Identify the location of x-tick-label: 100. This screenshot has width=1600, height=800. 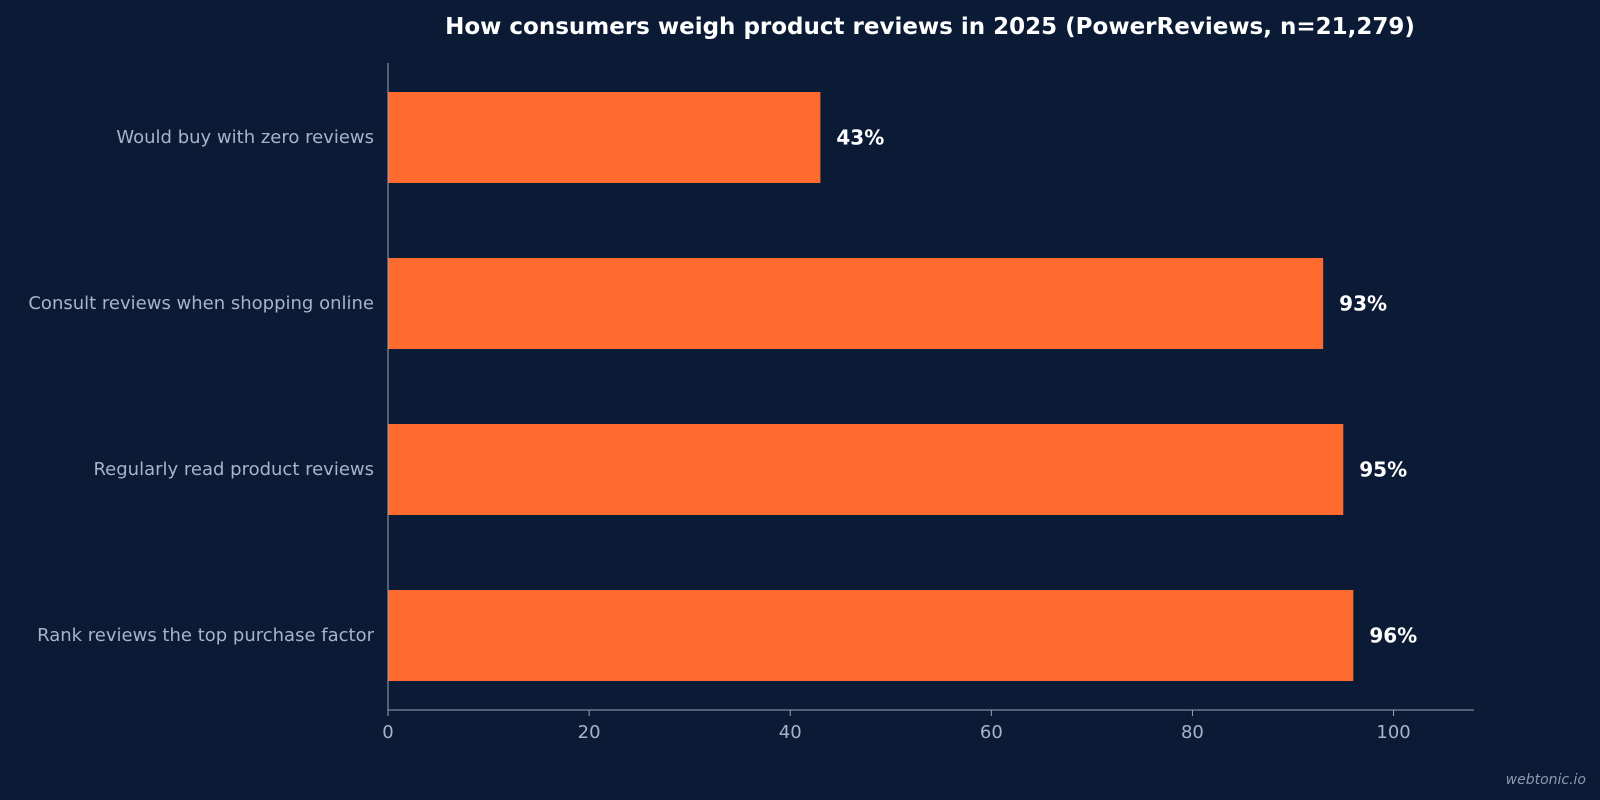
(1393, 732).